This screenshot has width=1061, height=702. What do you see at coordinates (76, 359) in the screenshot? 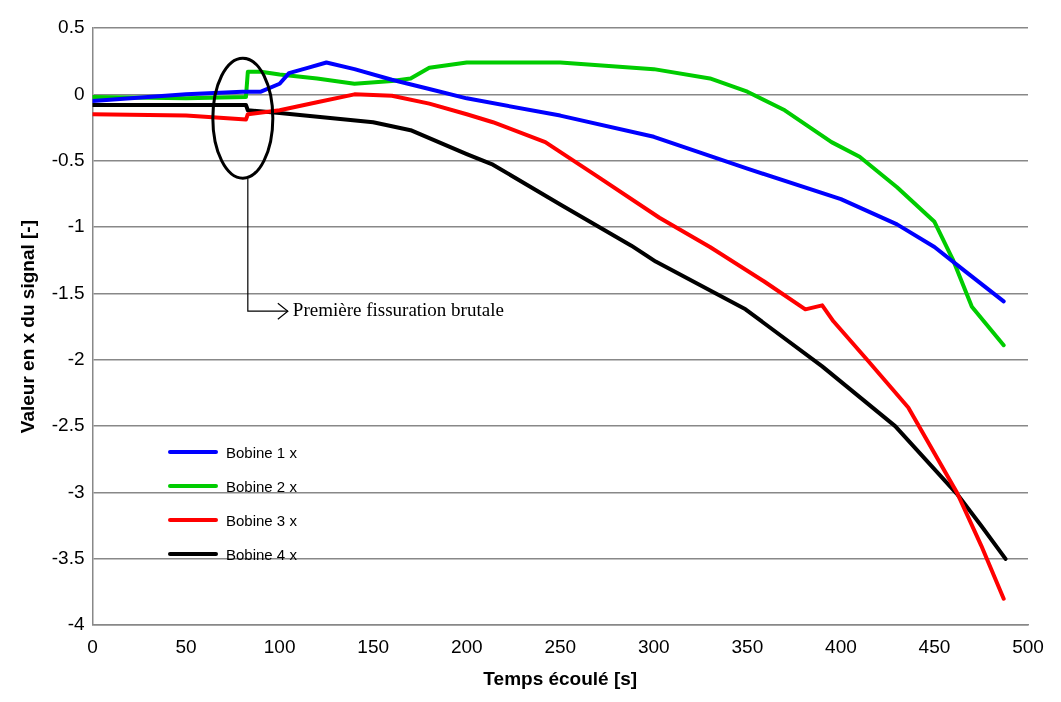
I see `y-tick-label: -2` at bounding box center [76, 359].